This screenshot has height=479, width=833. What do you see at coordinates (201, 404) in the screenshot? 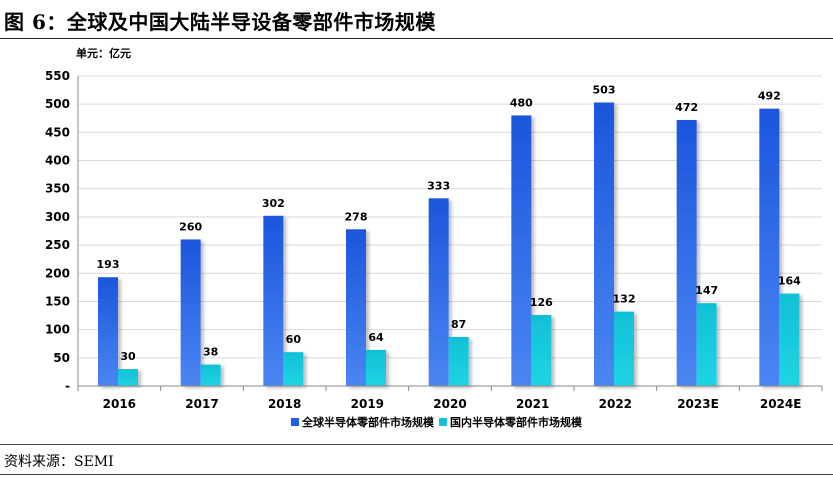
I see `x-tick-label: 2017` at bounding box center [201, 404].